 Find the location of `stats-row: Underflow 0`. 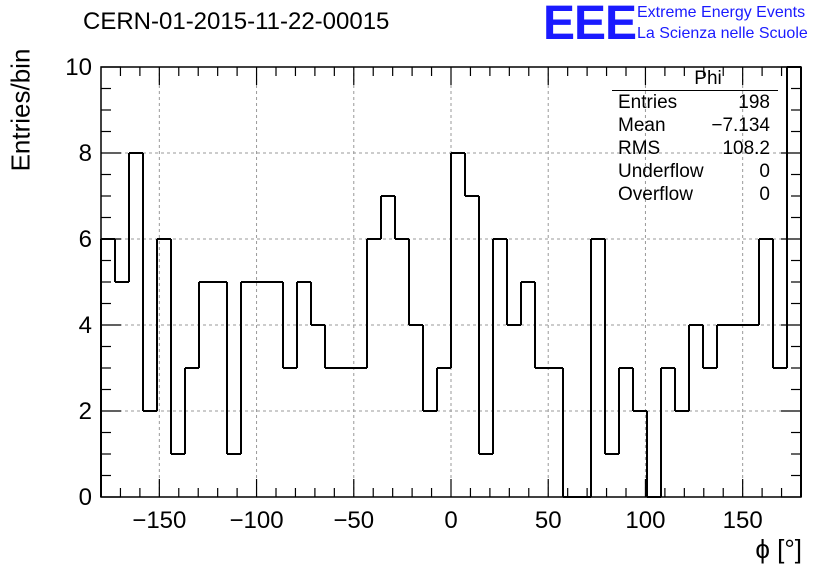

stats-row: Underflow 0 is located at coordinates (695, 171).